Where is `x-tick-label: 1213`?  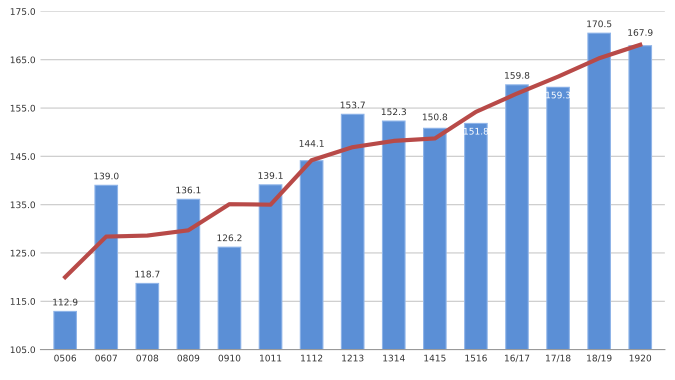
x-tick-label: 1213 is located at coordinates (353, 358).